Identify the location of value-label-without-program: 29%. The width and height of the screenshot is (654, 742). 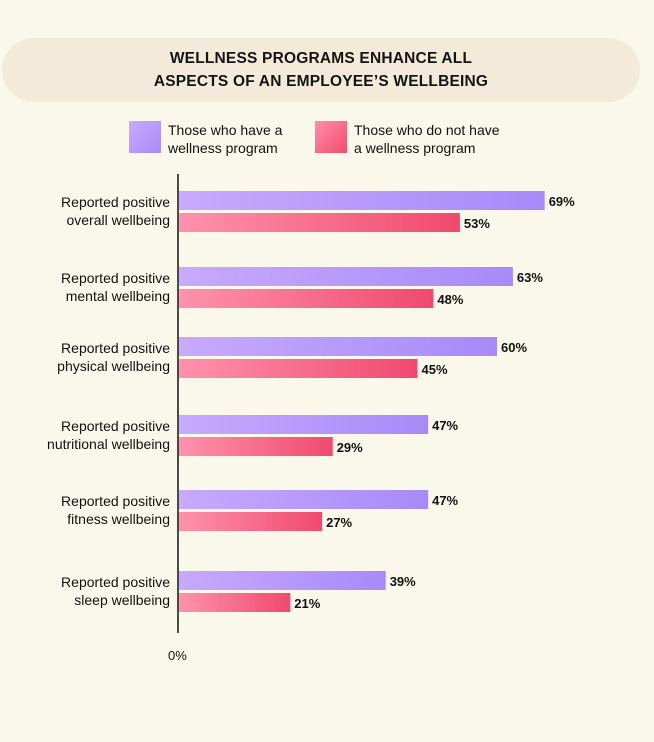
(350, 447).